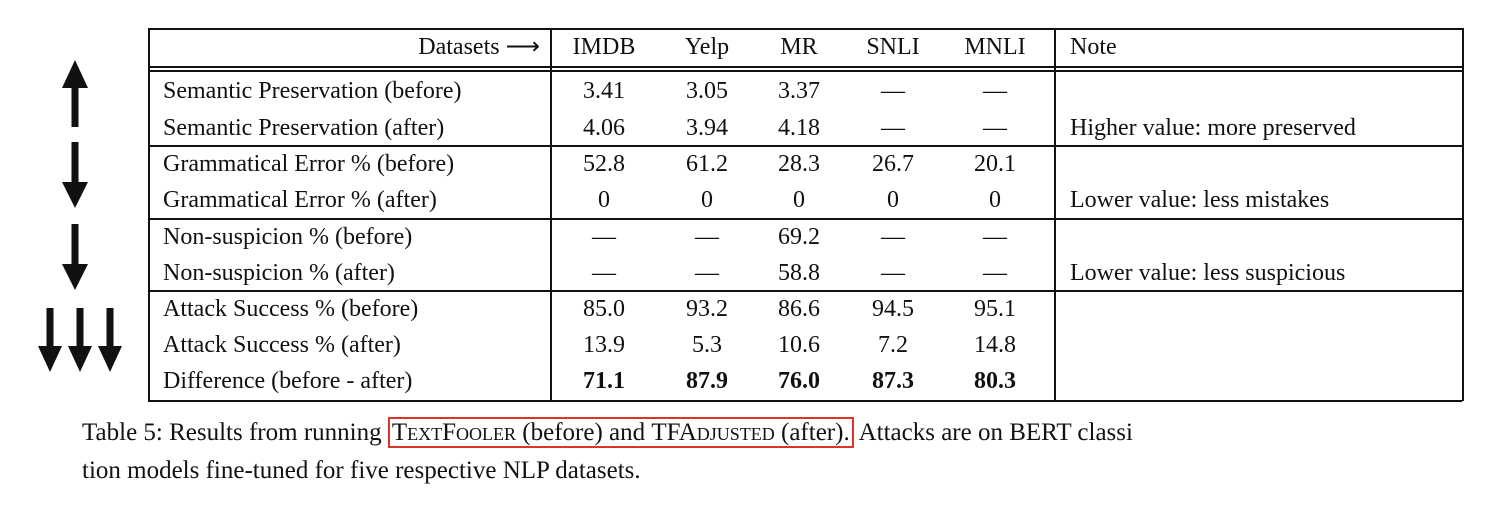 The height and width of the screenshot is (506, 1498). I want to click on header-cell: IMDB, so click(604, 47).